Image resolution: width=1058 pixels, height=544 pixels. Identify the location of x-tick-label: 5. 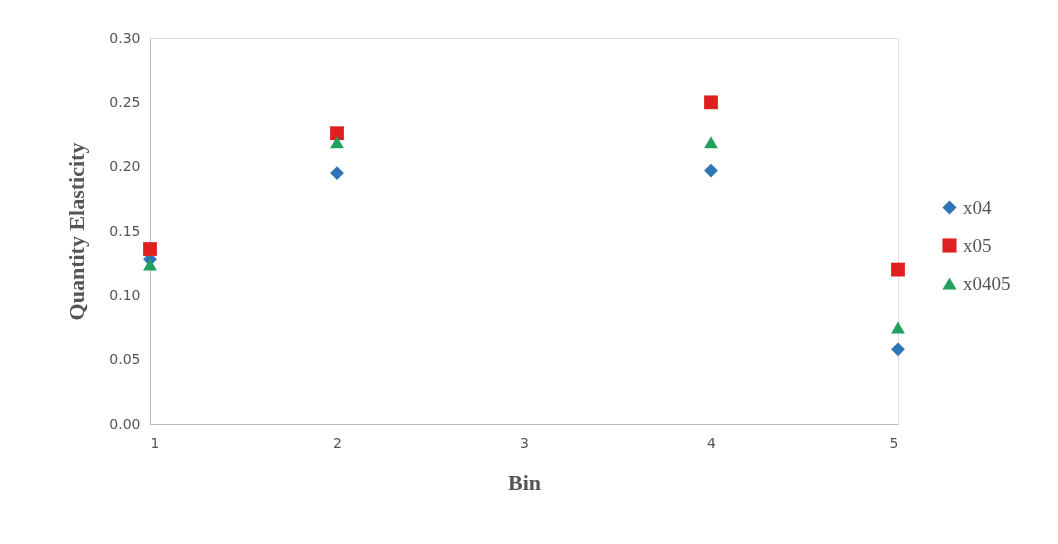
(894, 442).